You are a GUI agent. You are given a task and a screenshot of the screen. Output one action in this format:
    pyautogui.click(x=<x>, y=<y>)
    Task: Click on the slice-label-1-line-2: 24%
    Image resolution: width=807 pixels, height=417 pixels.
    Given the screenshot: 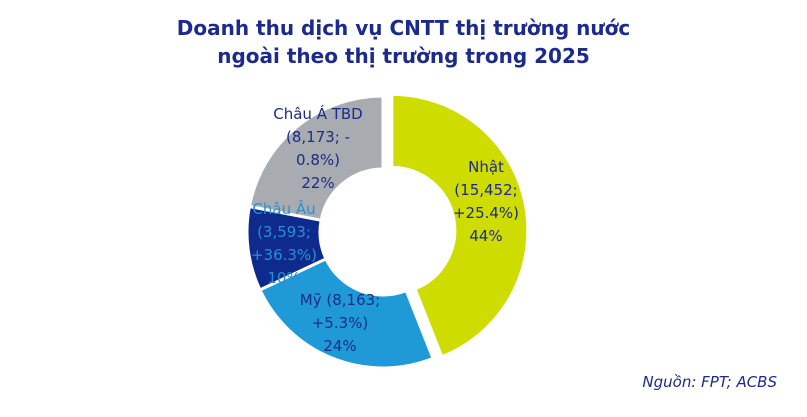 What is the action you would take?
    pyautogui.click(x=339, y=346)
    